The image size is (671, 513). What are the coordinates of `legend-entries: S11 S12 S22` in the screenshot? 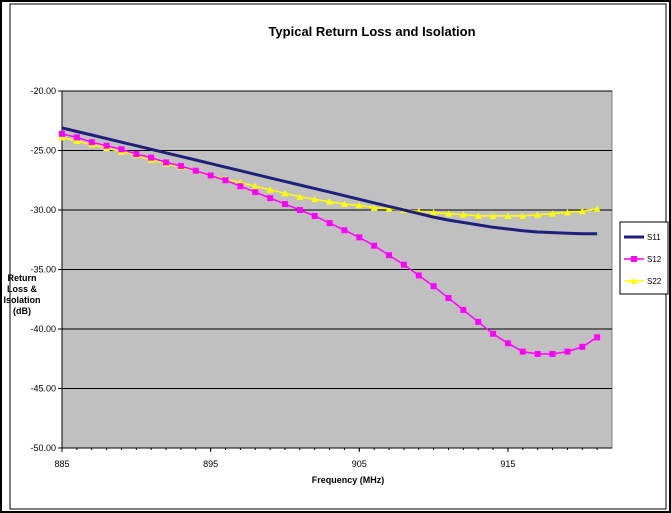 It's located at (643, 259).